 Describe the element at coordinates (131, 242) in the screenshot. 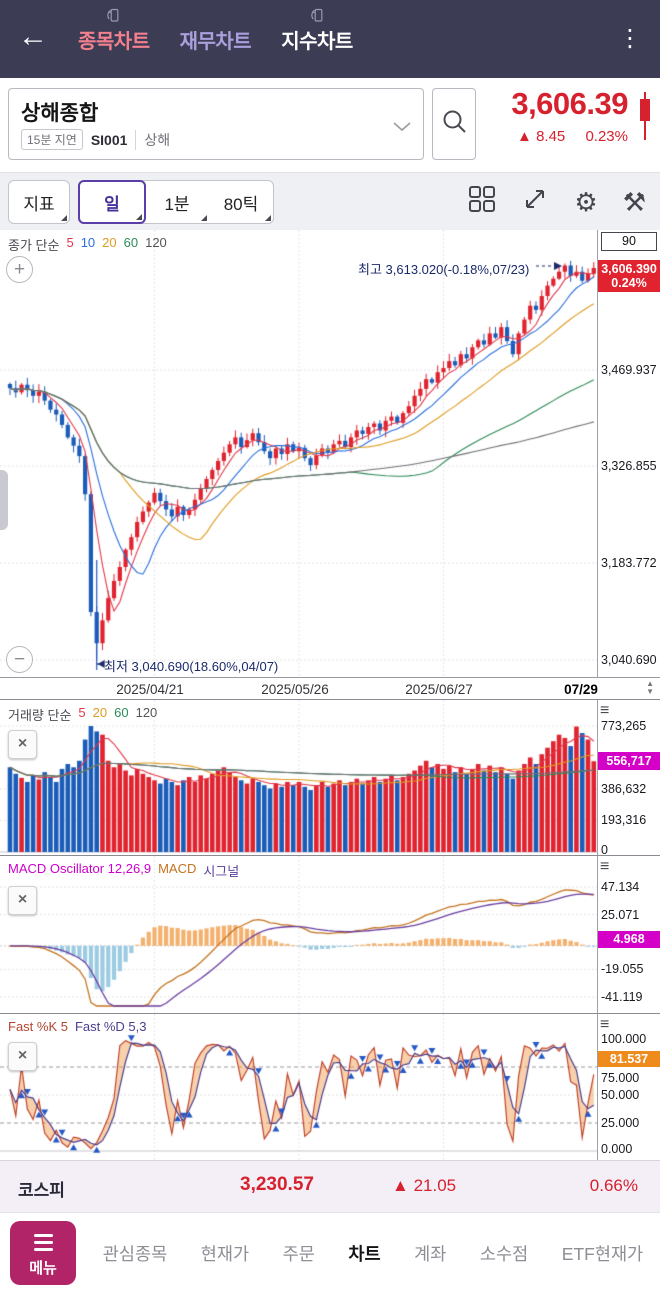

I see `ma60-label: 60` at that location.